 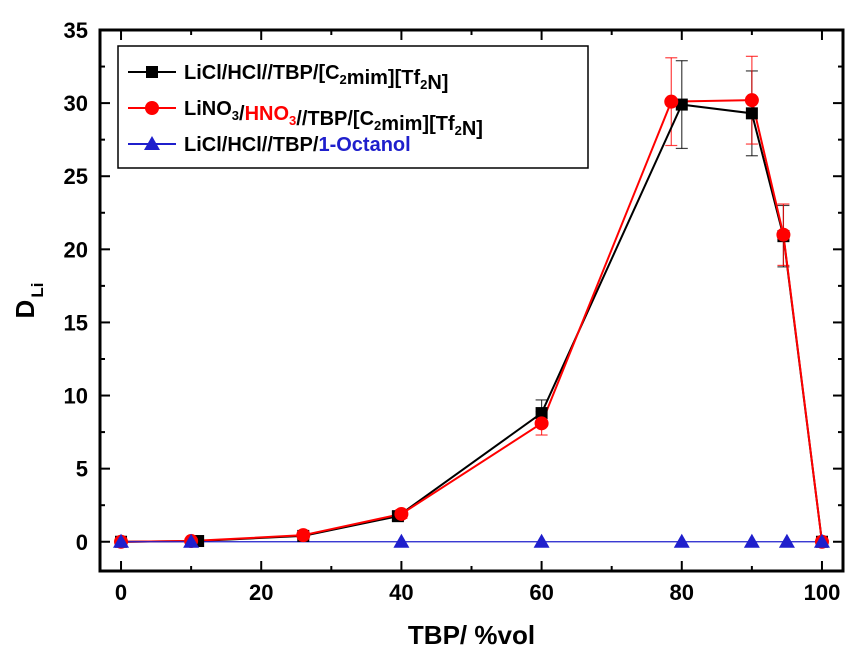 What do you see at coordinates (76, 249) in the screenshot?
I see `y-tick-label: 20` at bounding box center [76, 249].